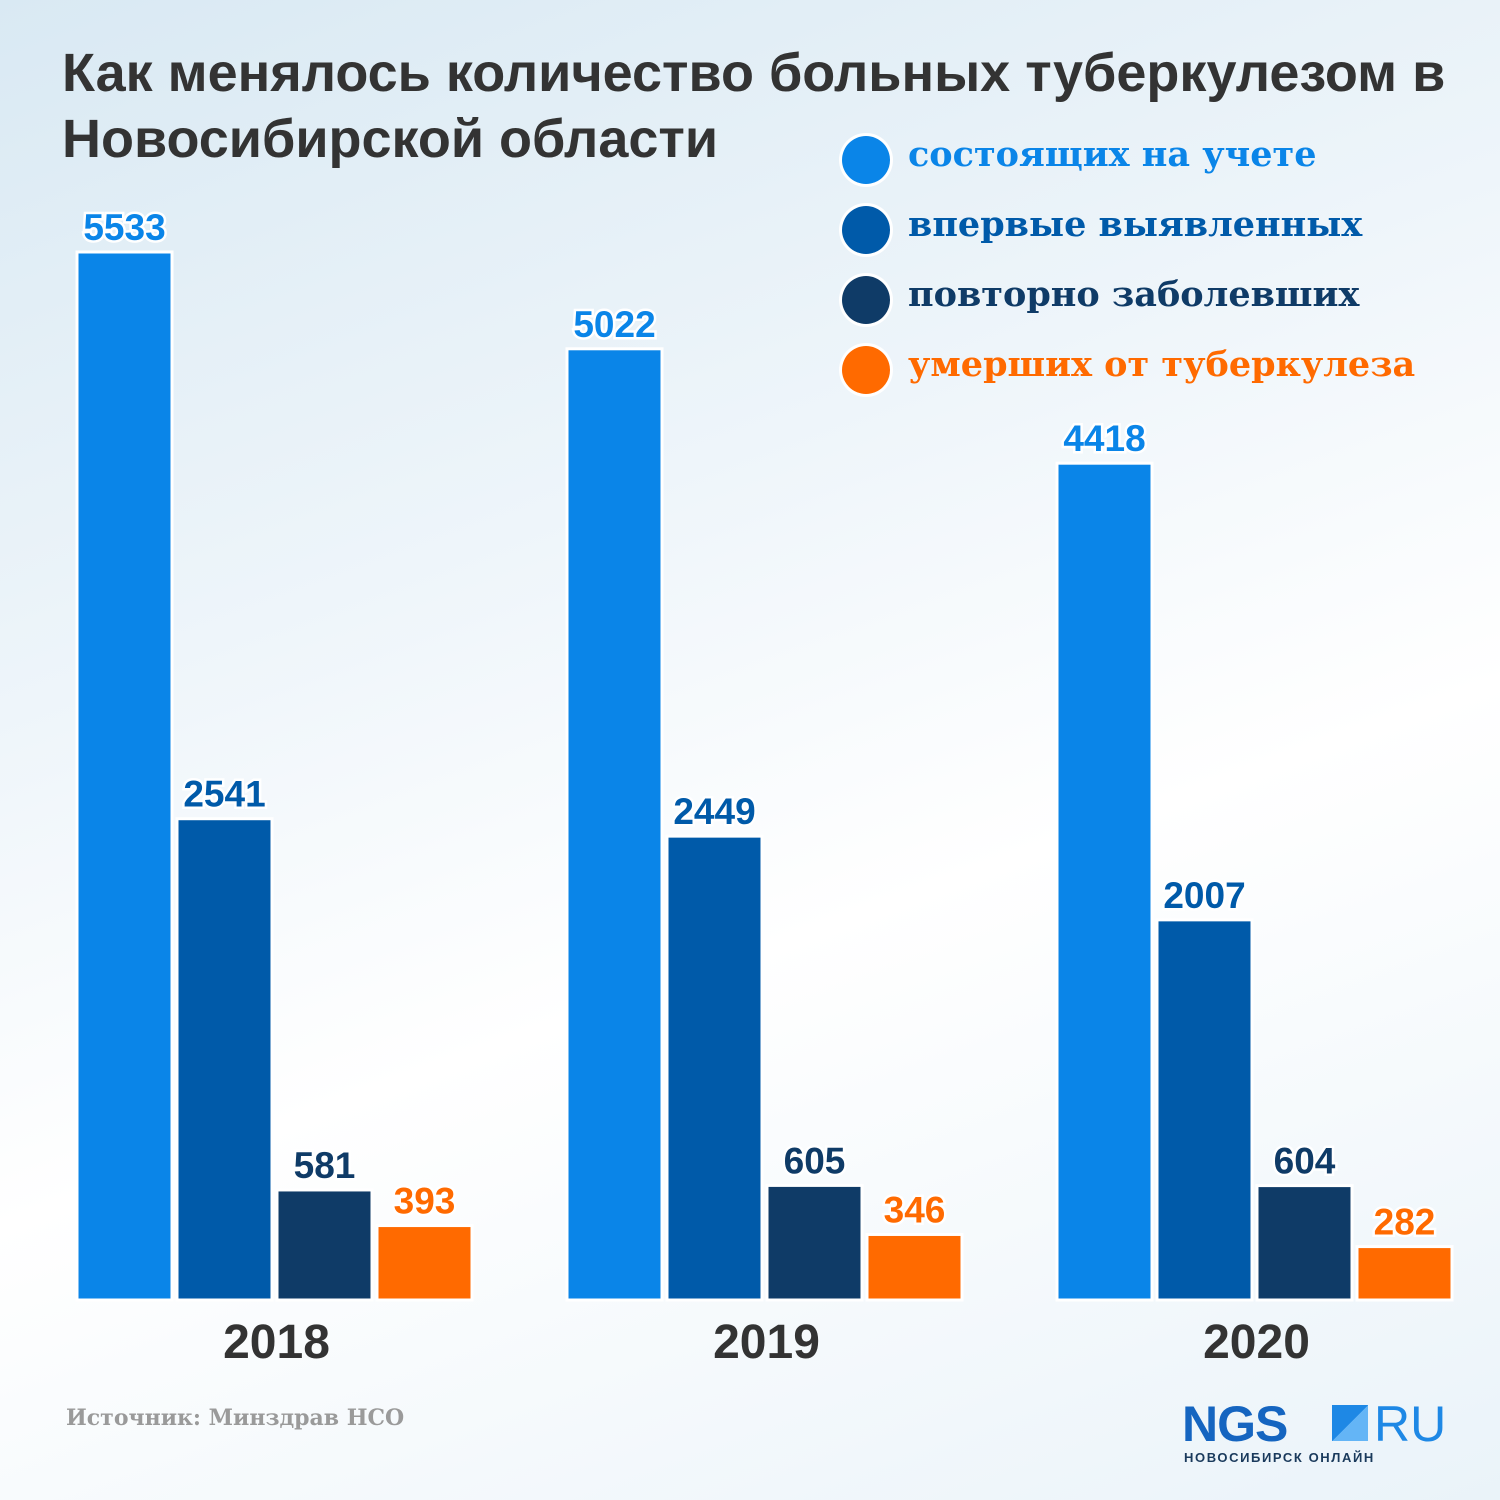 The image size is (1500, 1500). I want to click on data-label: 2541, so click(224, 794).